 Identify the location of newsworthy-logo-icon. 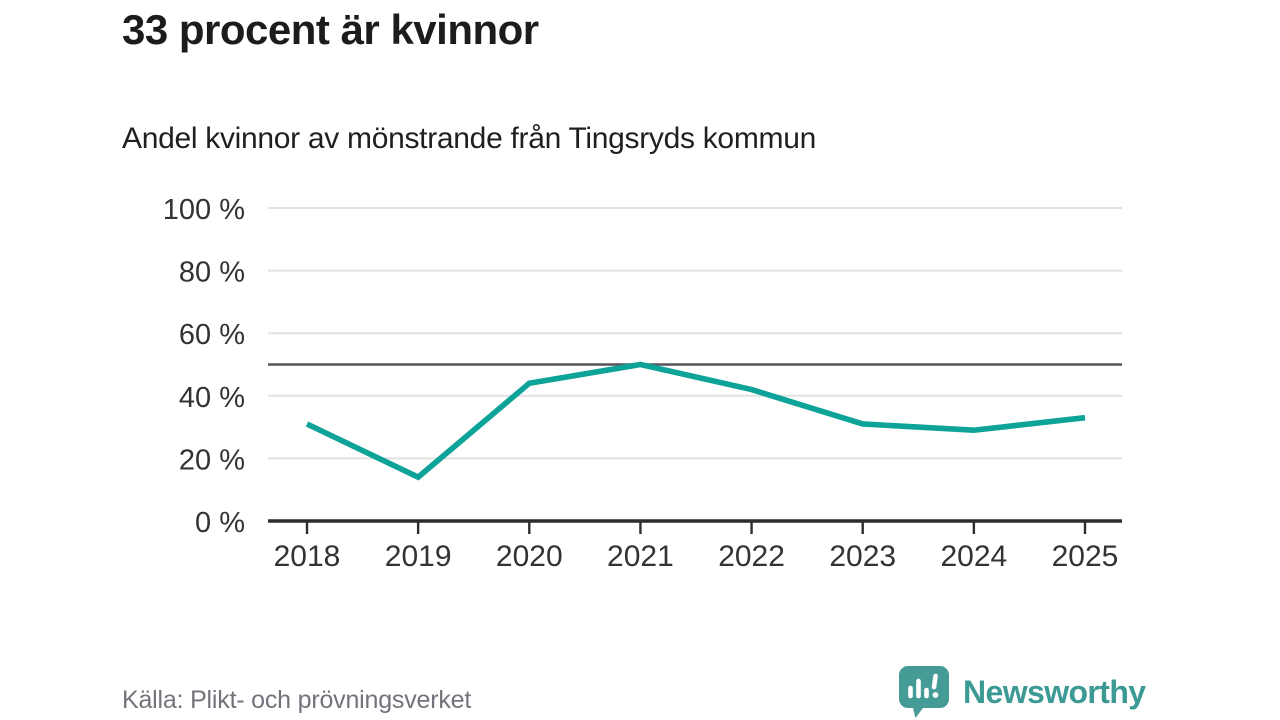
(924, 692).